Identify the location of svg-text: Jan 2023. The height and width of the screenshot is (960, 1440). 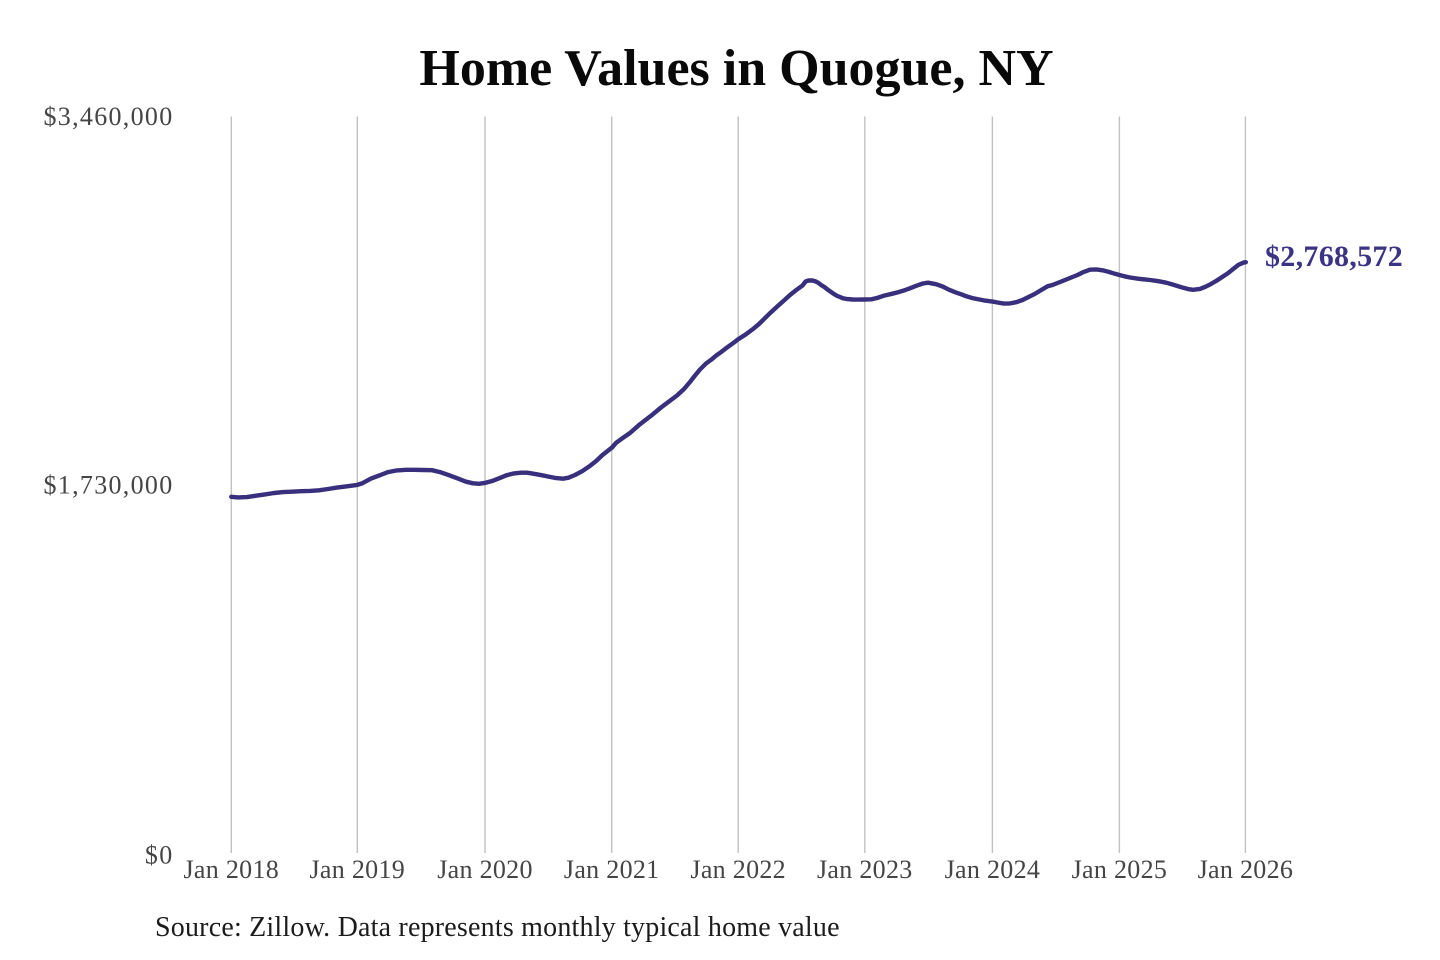
(865, 869).